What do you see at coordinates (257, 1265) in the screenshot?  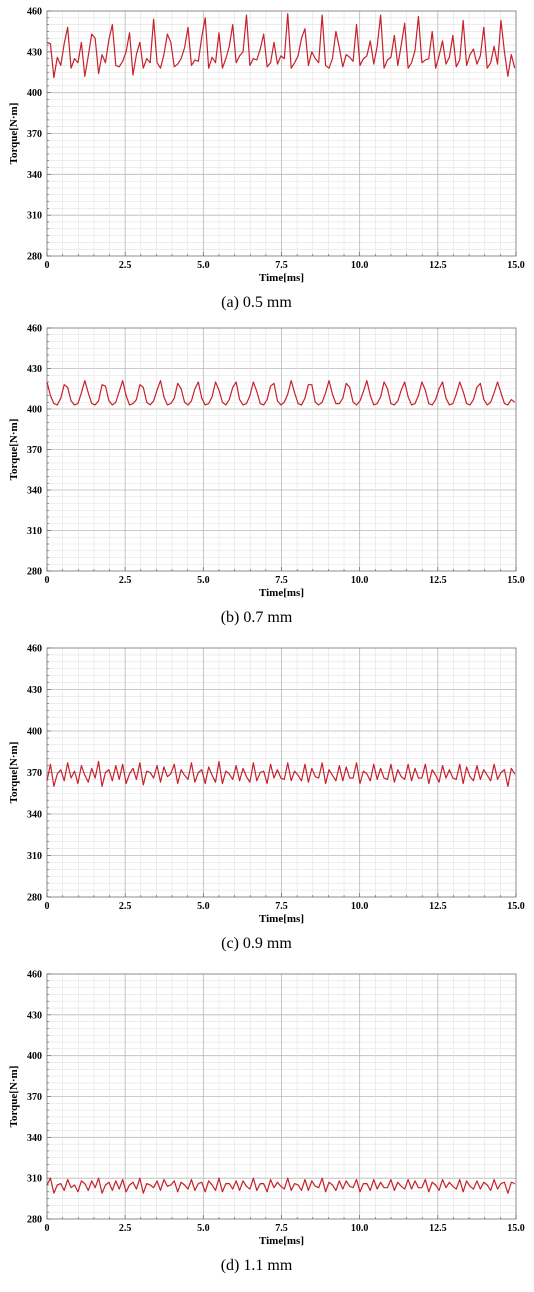 I see `panel-caption: (d) 1.1 mm` at bounding box center [257, 1265].